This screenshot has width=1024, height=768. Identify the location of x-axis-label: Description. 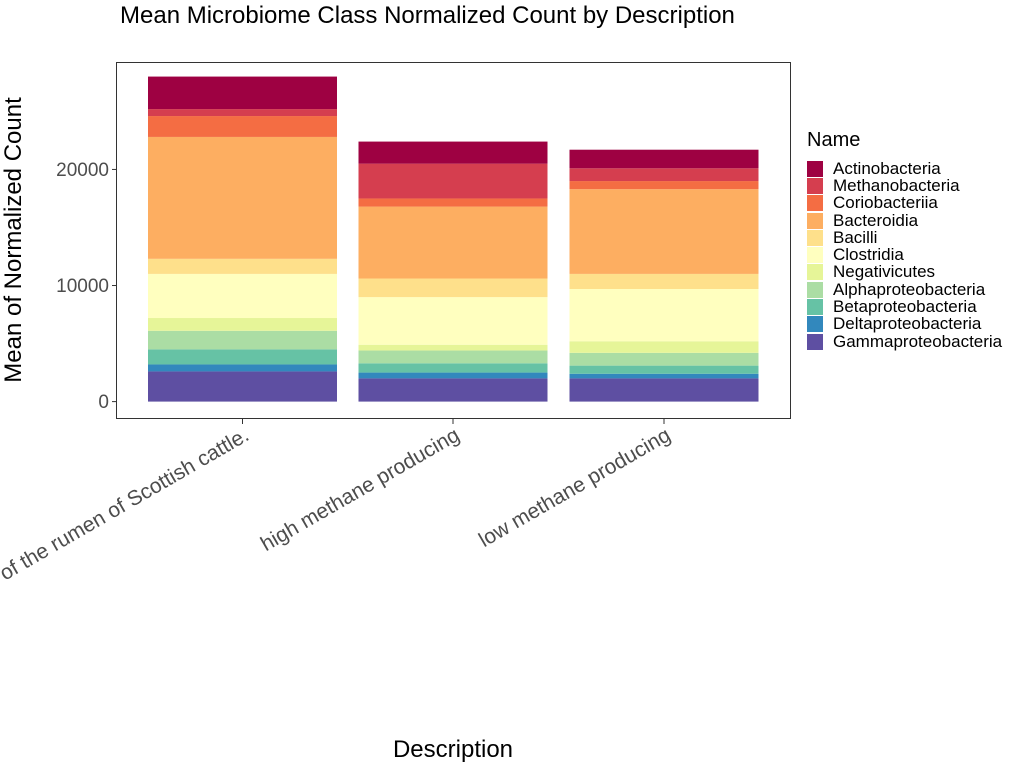
(453, 749).